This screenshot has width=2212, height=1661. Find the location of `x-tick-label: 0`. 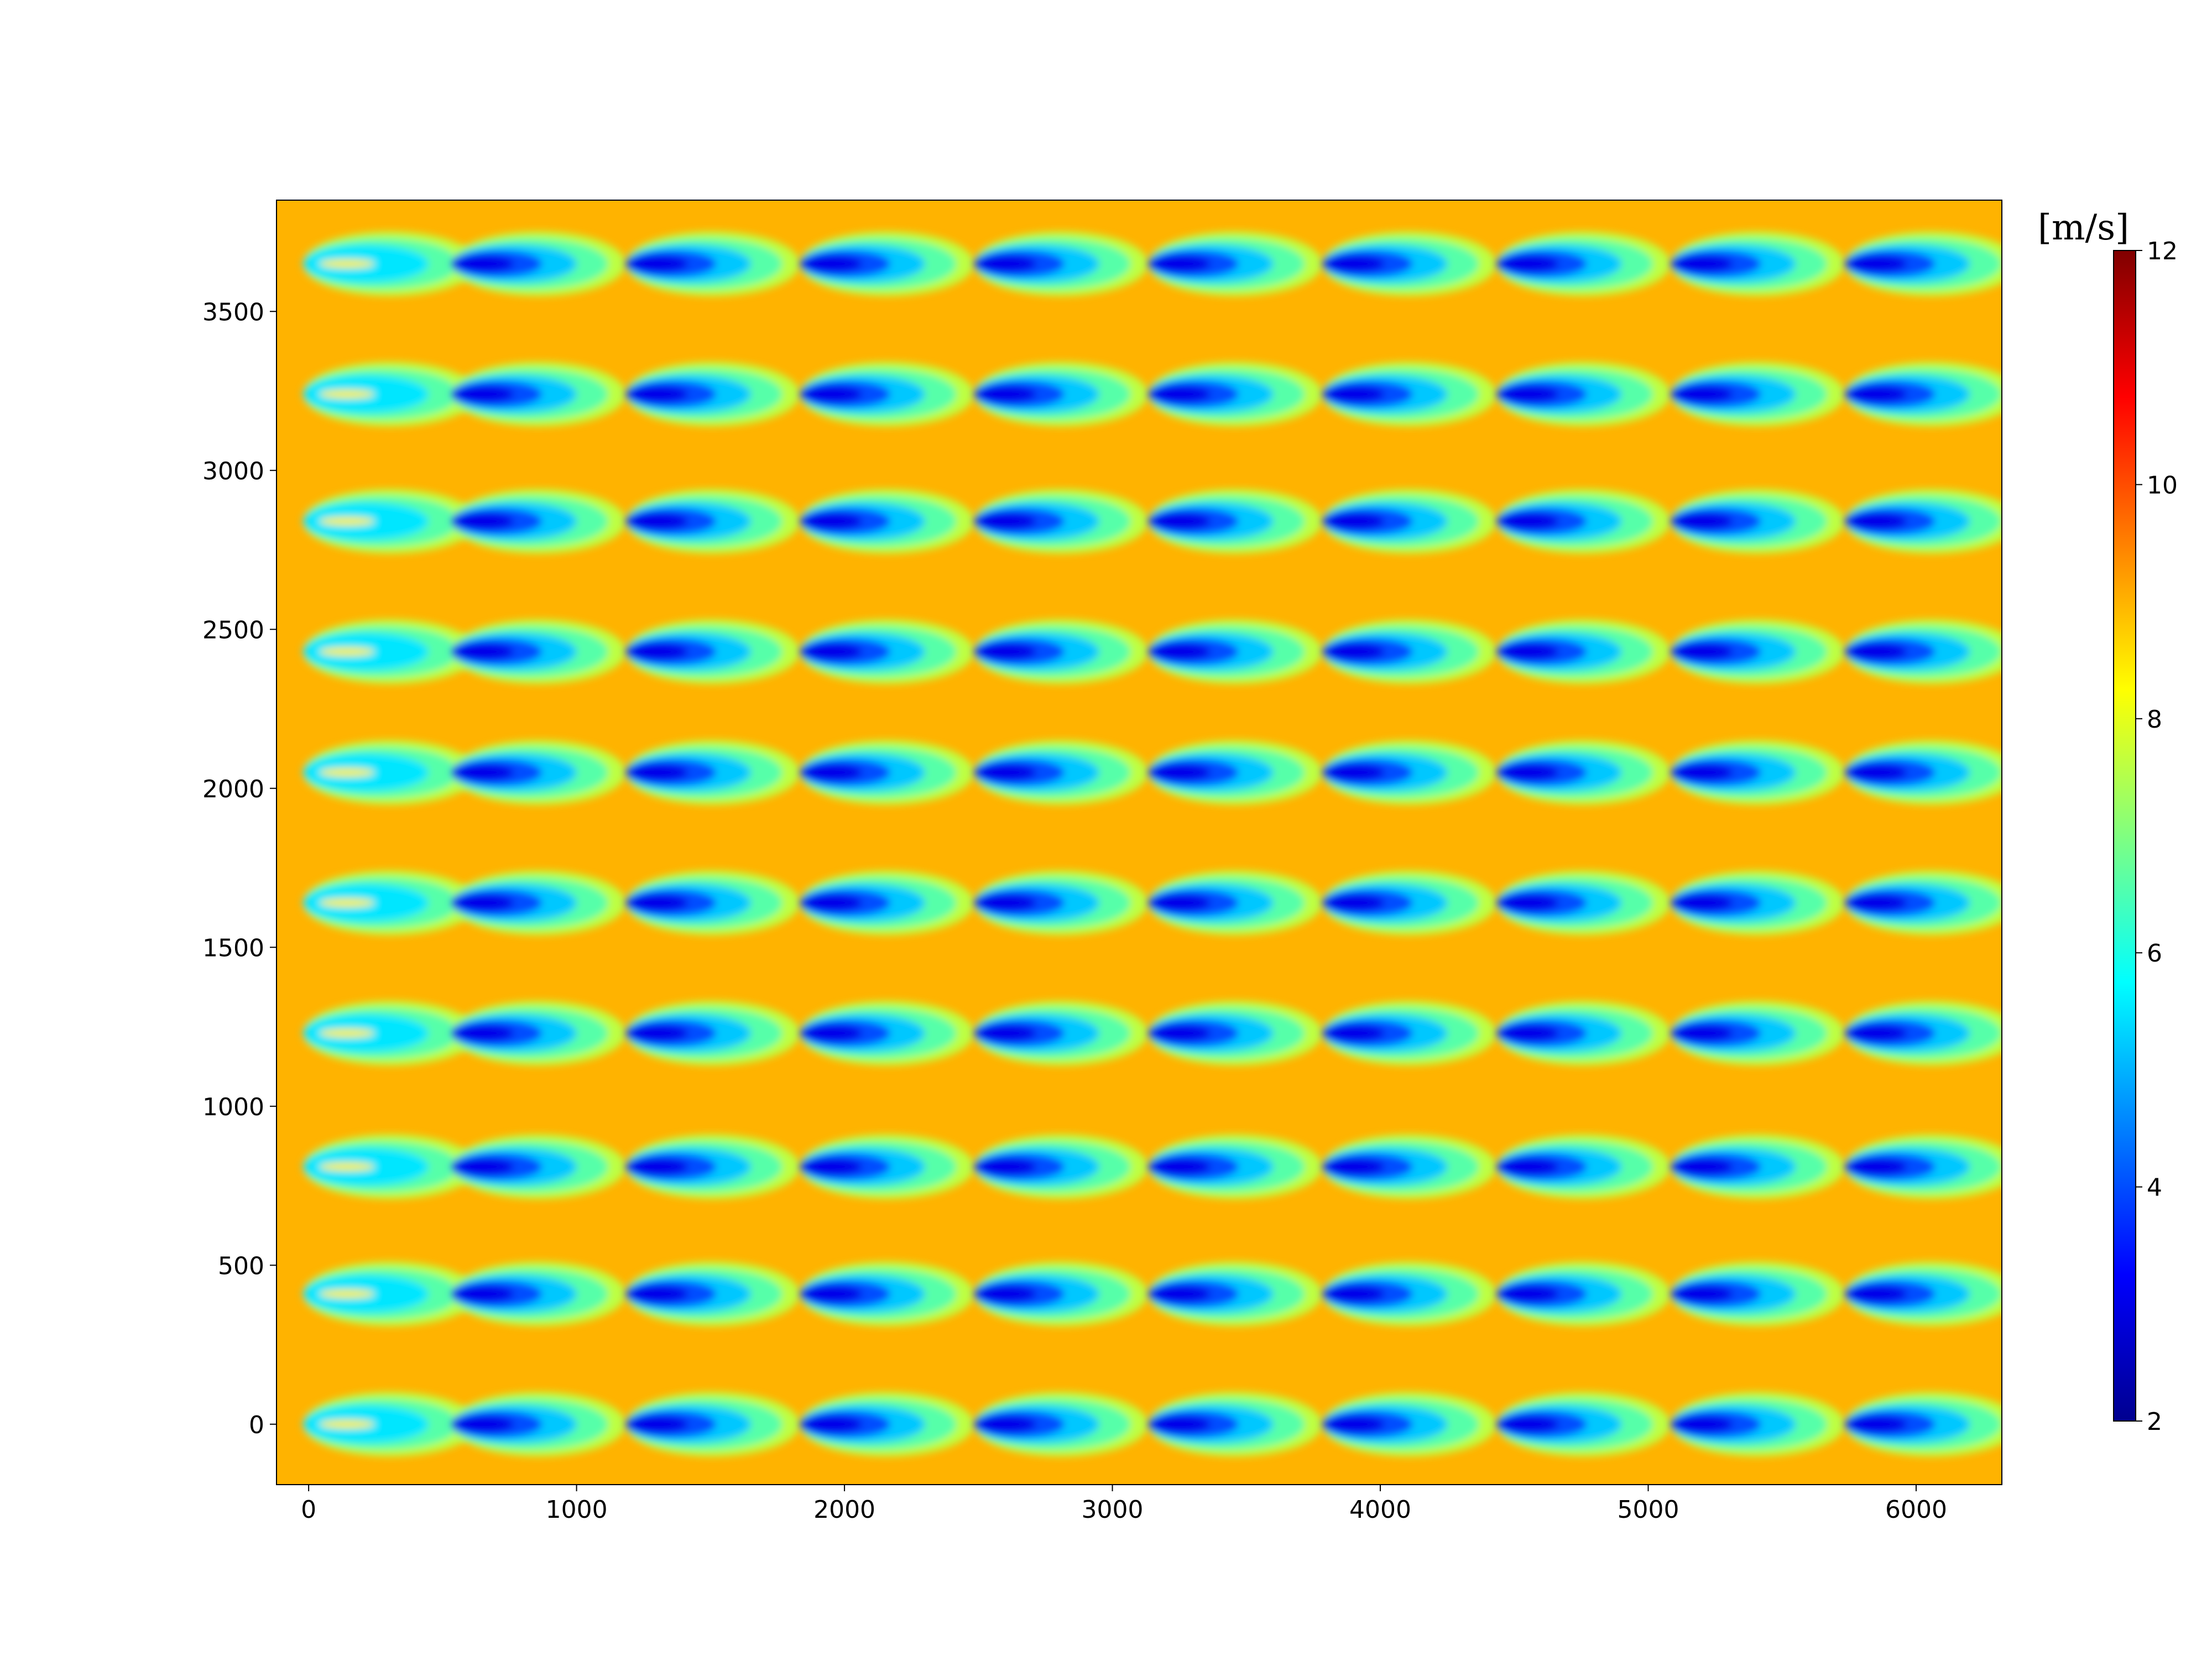

x-tick-label: 0 is located at coordinates (309, 1510).